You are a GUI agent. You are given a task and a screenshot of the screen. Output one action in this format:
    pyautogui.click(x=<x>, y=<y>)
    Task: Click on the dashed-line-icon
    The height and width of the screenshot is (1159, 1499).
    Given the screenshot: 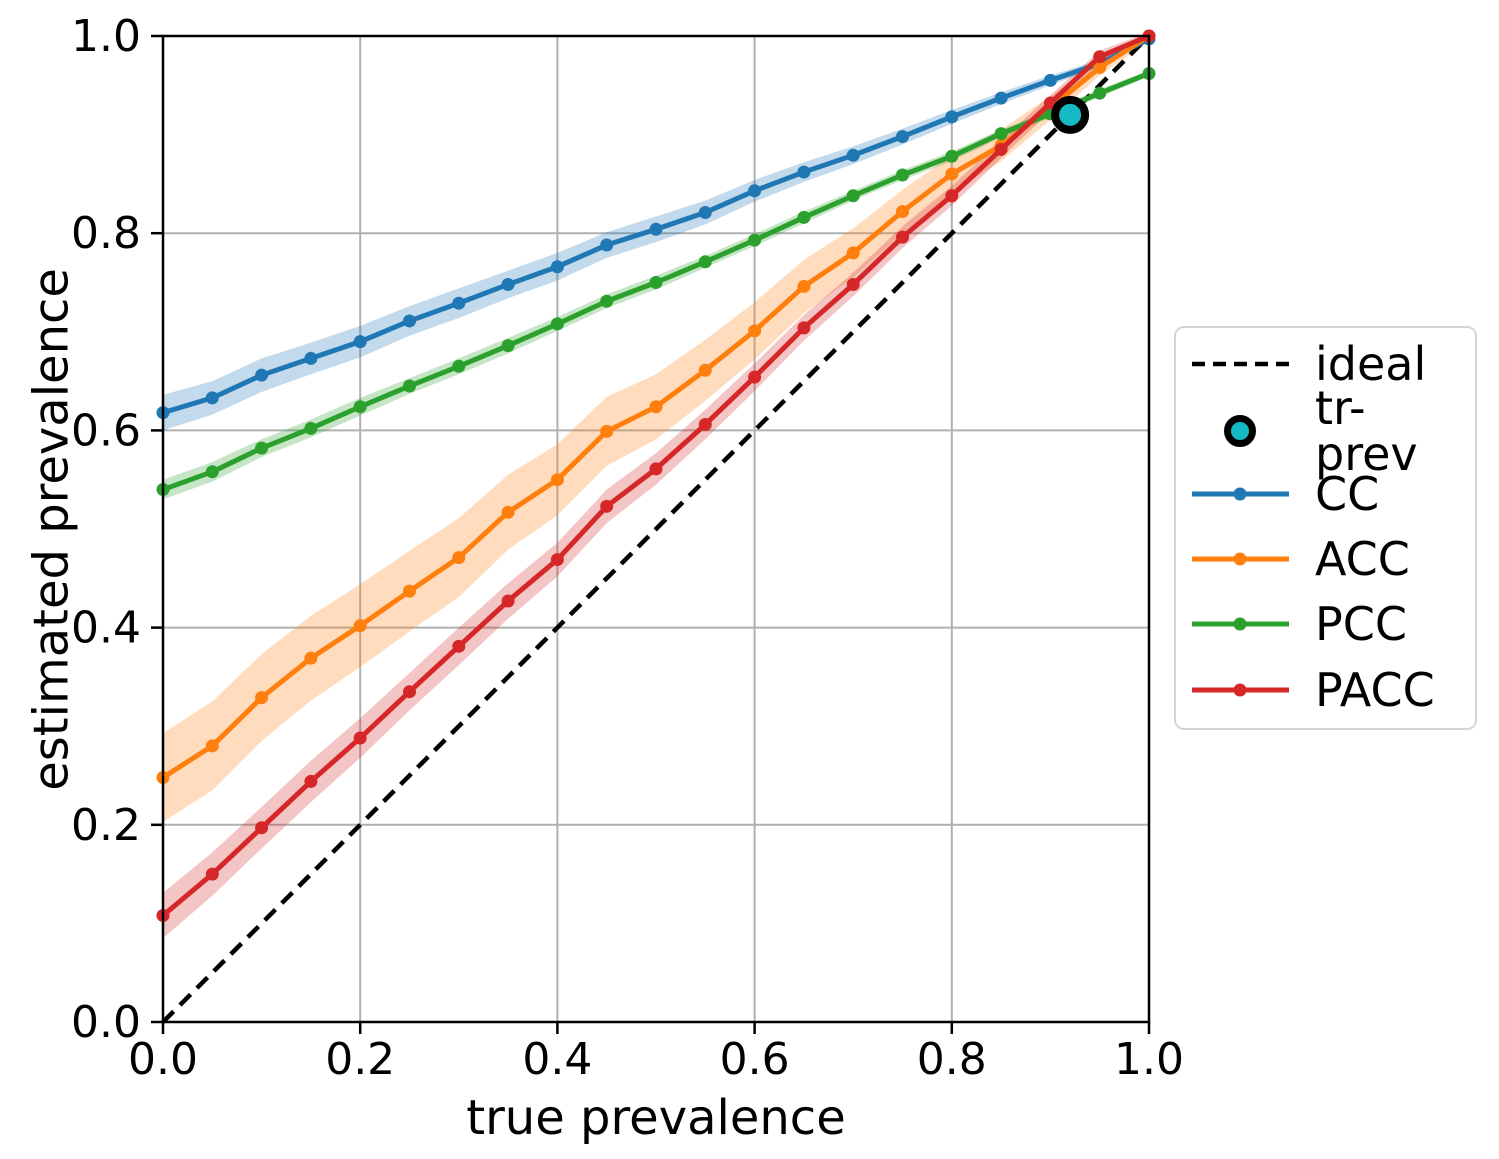 What is the action you would take?
    pyautogui.click(x=1240, y=364)
    